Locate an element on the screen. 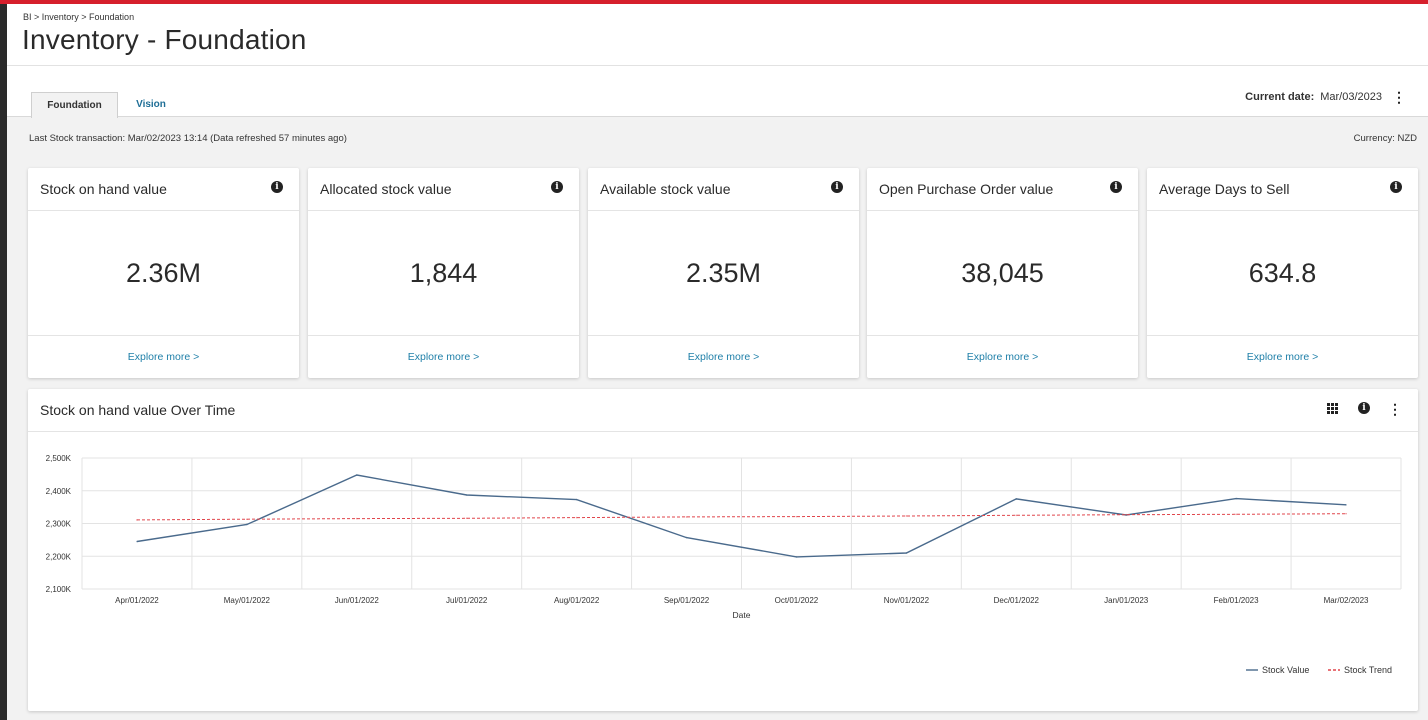  breadcrumb: BI > Inventory > Foundation is located at coordinates (79, 17).